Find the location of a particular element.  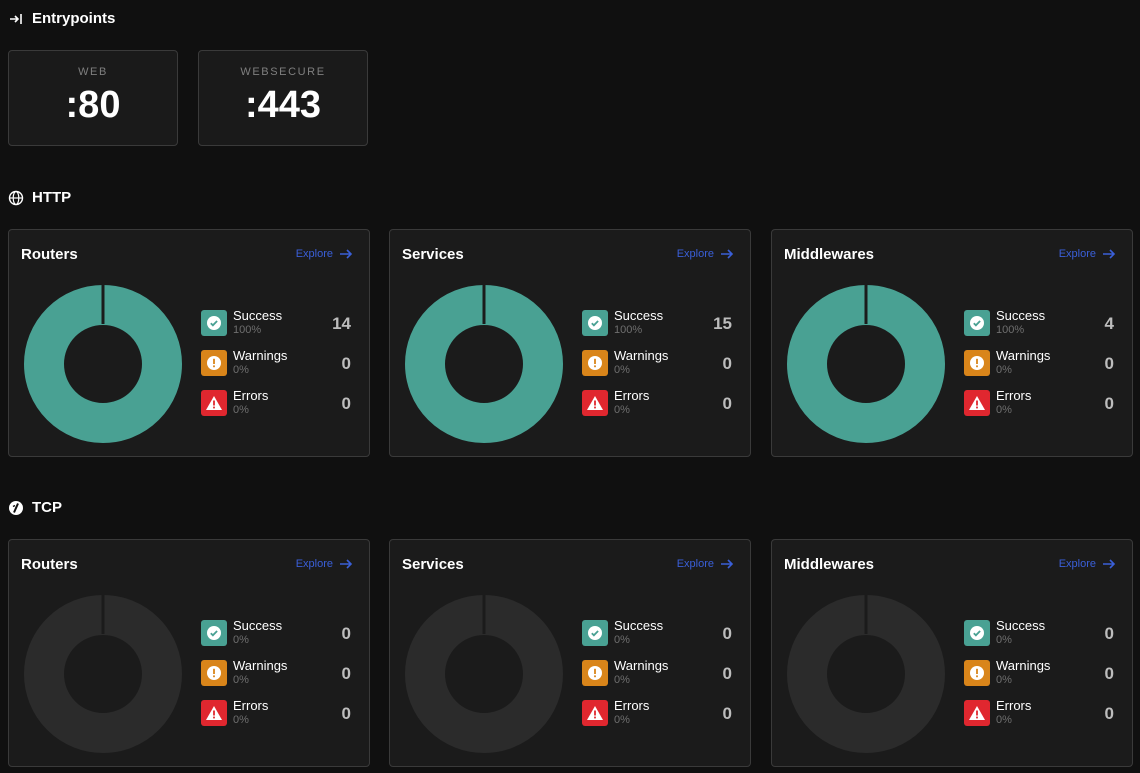

entrypoints-title: Entrypoints is located at coordinates (74, 18).